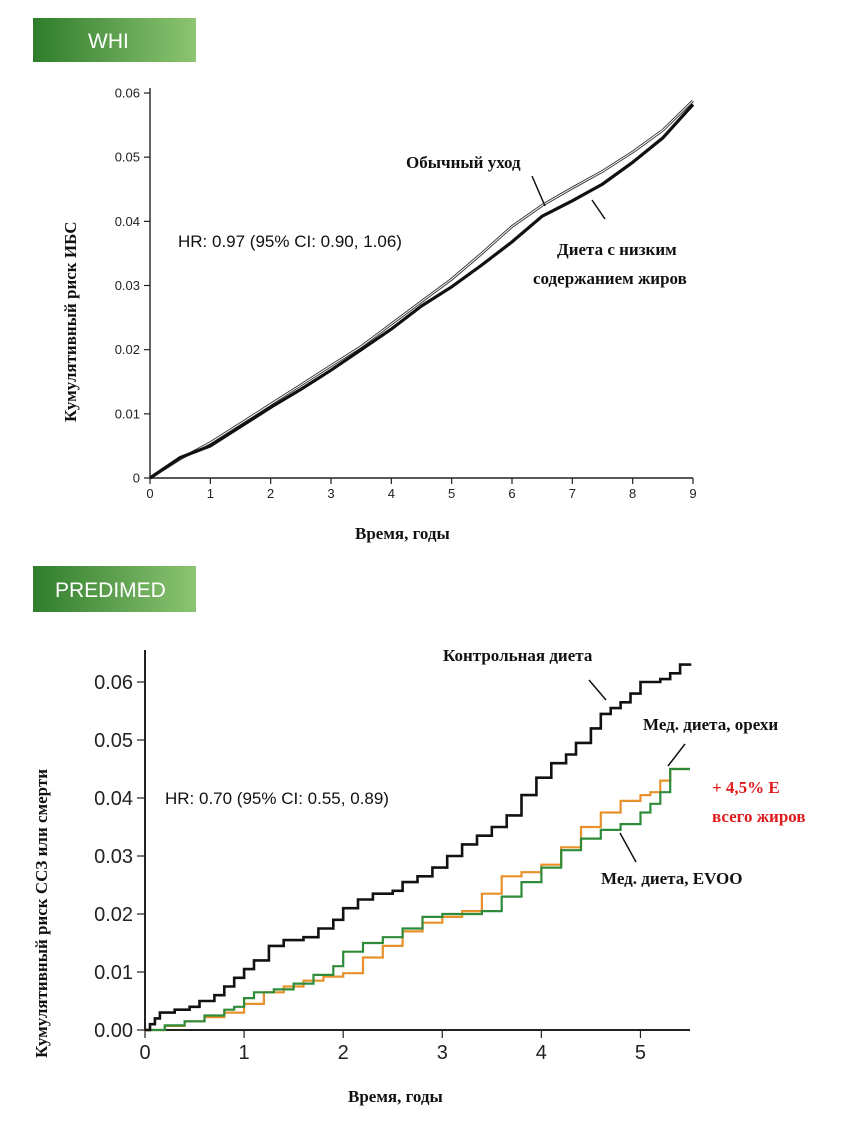 This screenshot has width=860, height=1125. Describe the element at coordinates (113, 915) in the screenshot. I see `predimed-y-tick-label: 0.02` at that location.